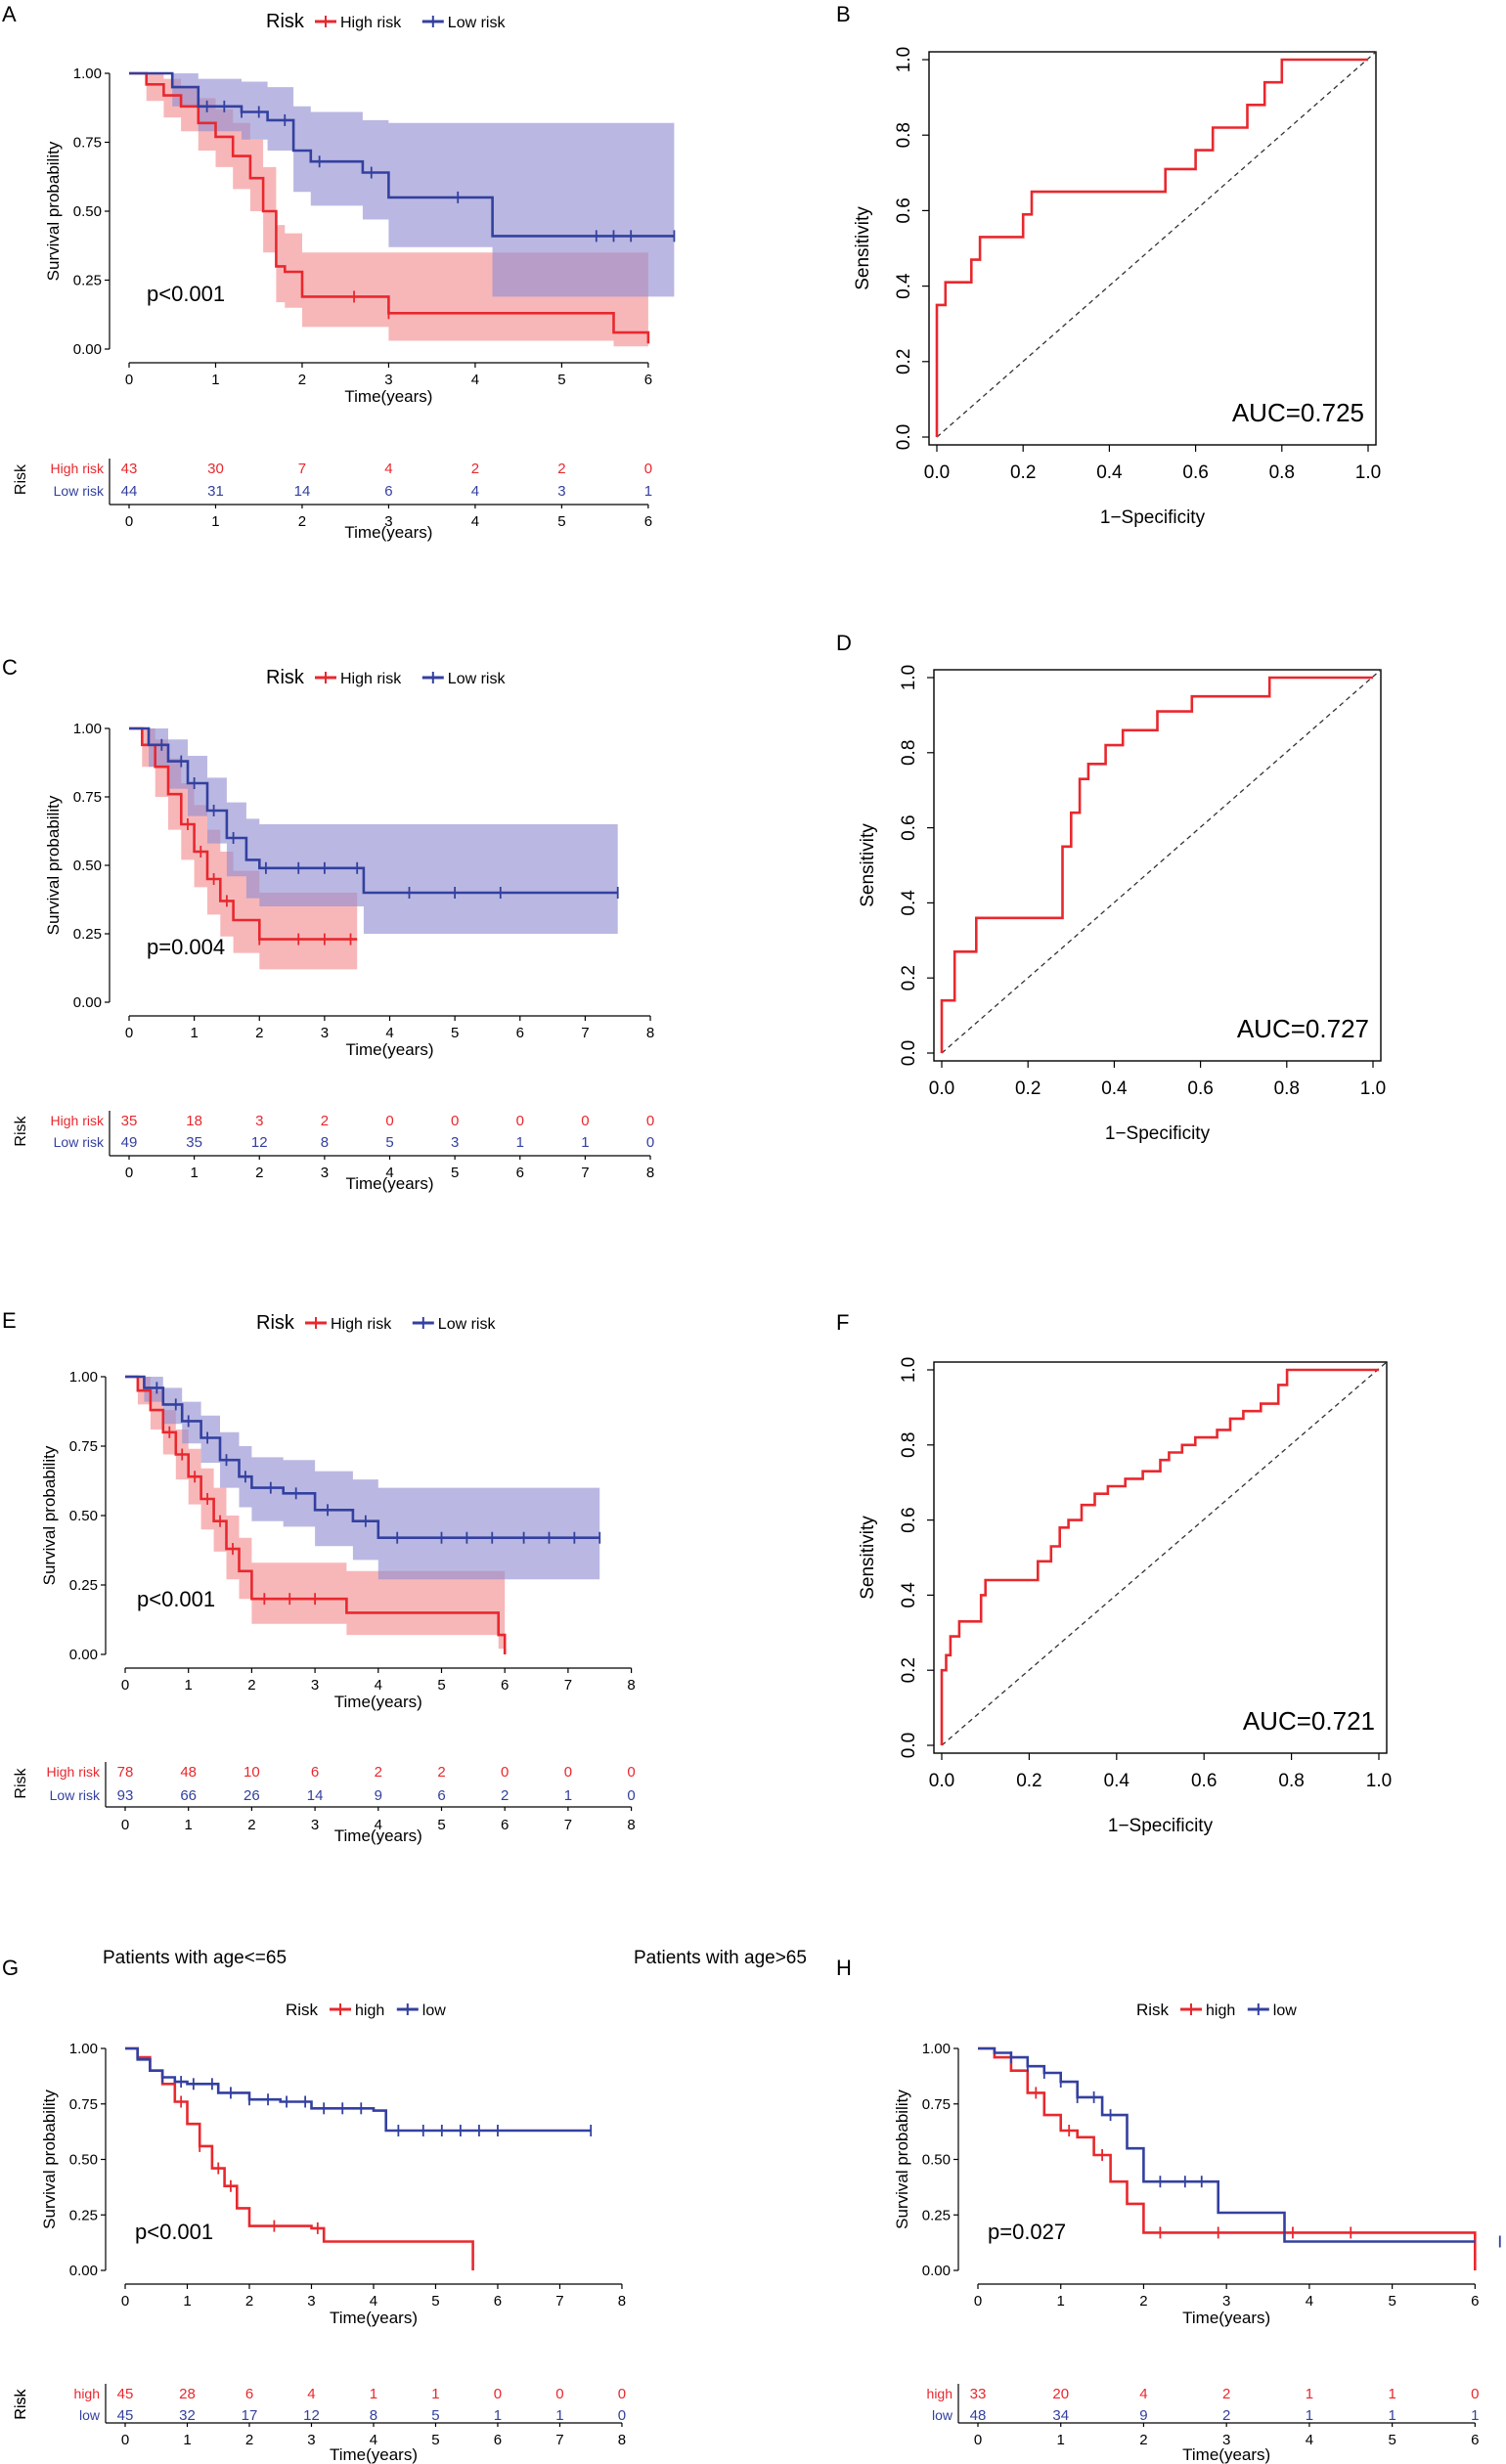  Describe the element at coordinates (978, 2440) in the screenshot. I see `risk-x-tick-label: 0` at that location.